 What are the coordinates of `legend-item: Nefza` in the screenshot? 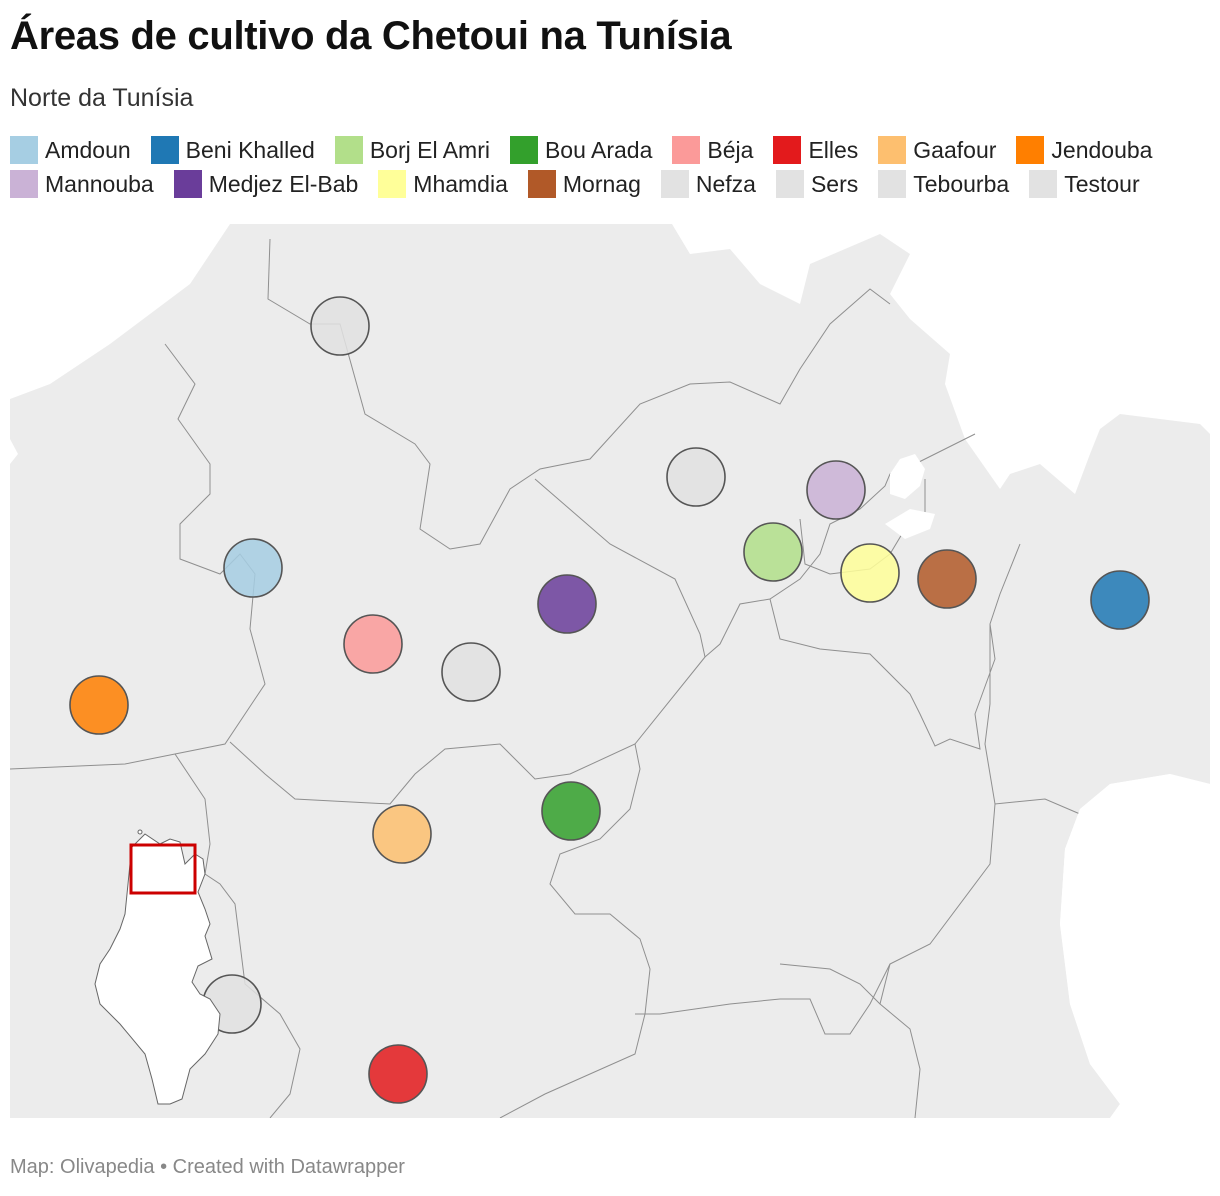 It's located at (708, 184).